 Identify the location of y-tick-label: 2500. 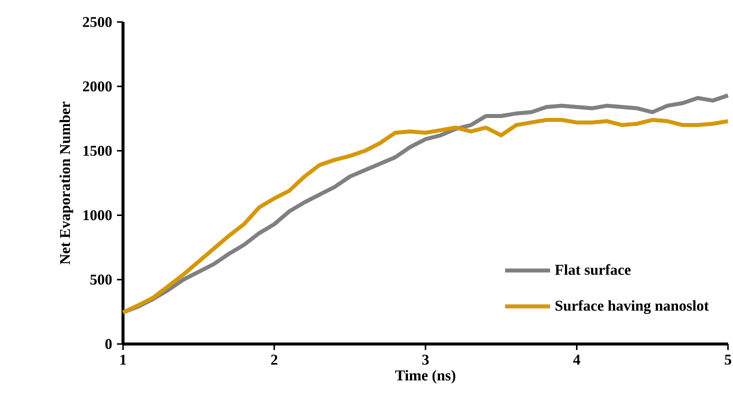
(97, 22).